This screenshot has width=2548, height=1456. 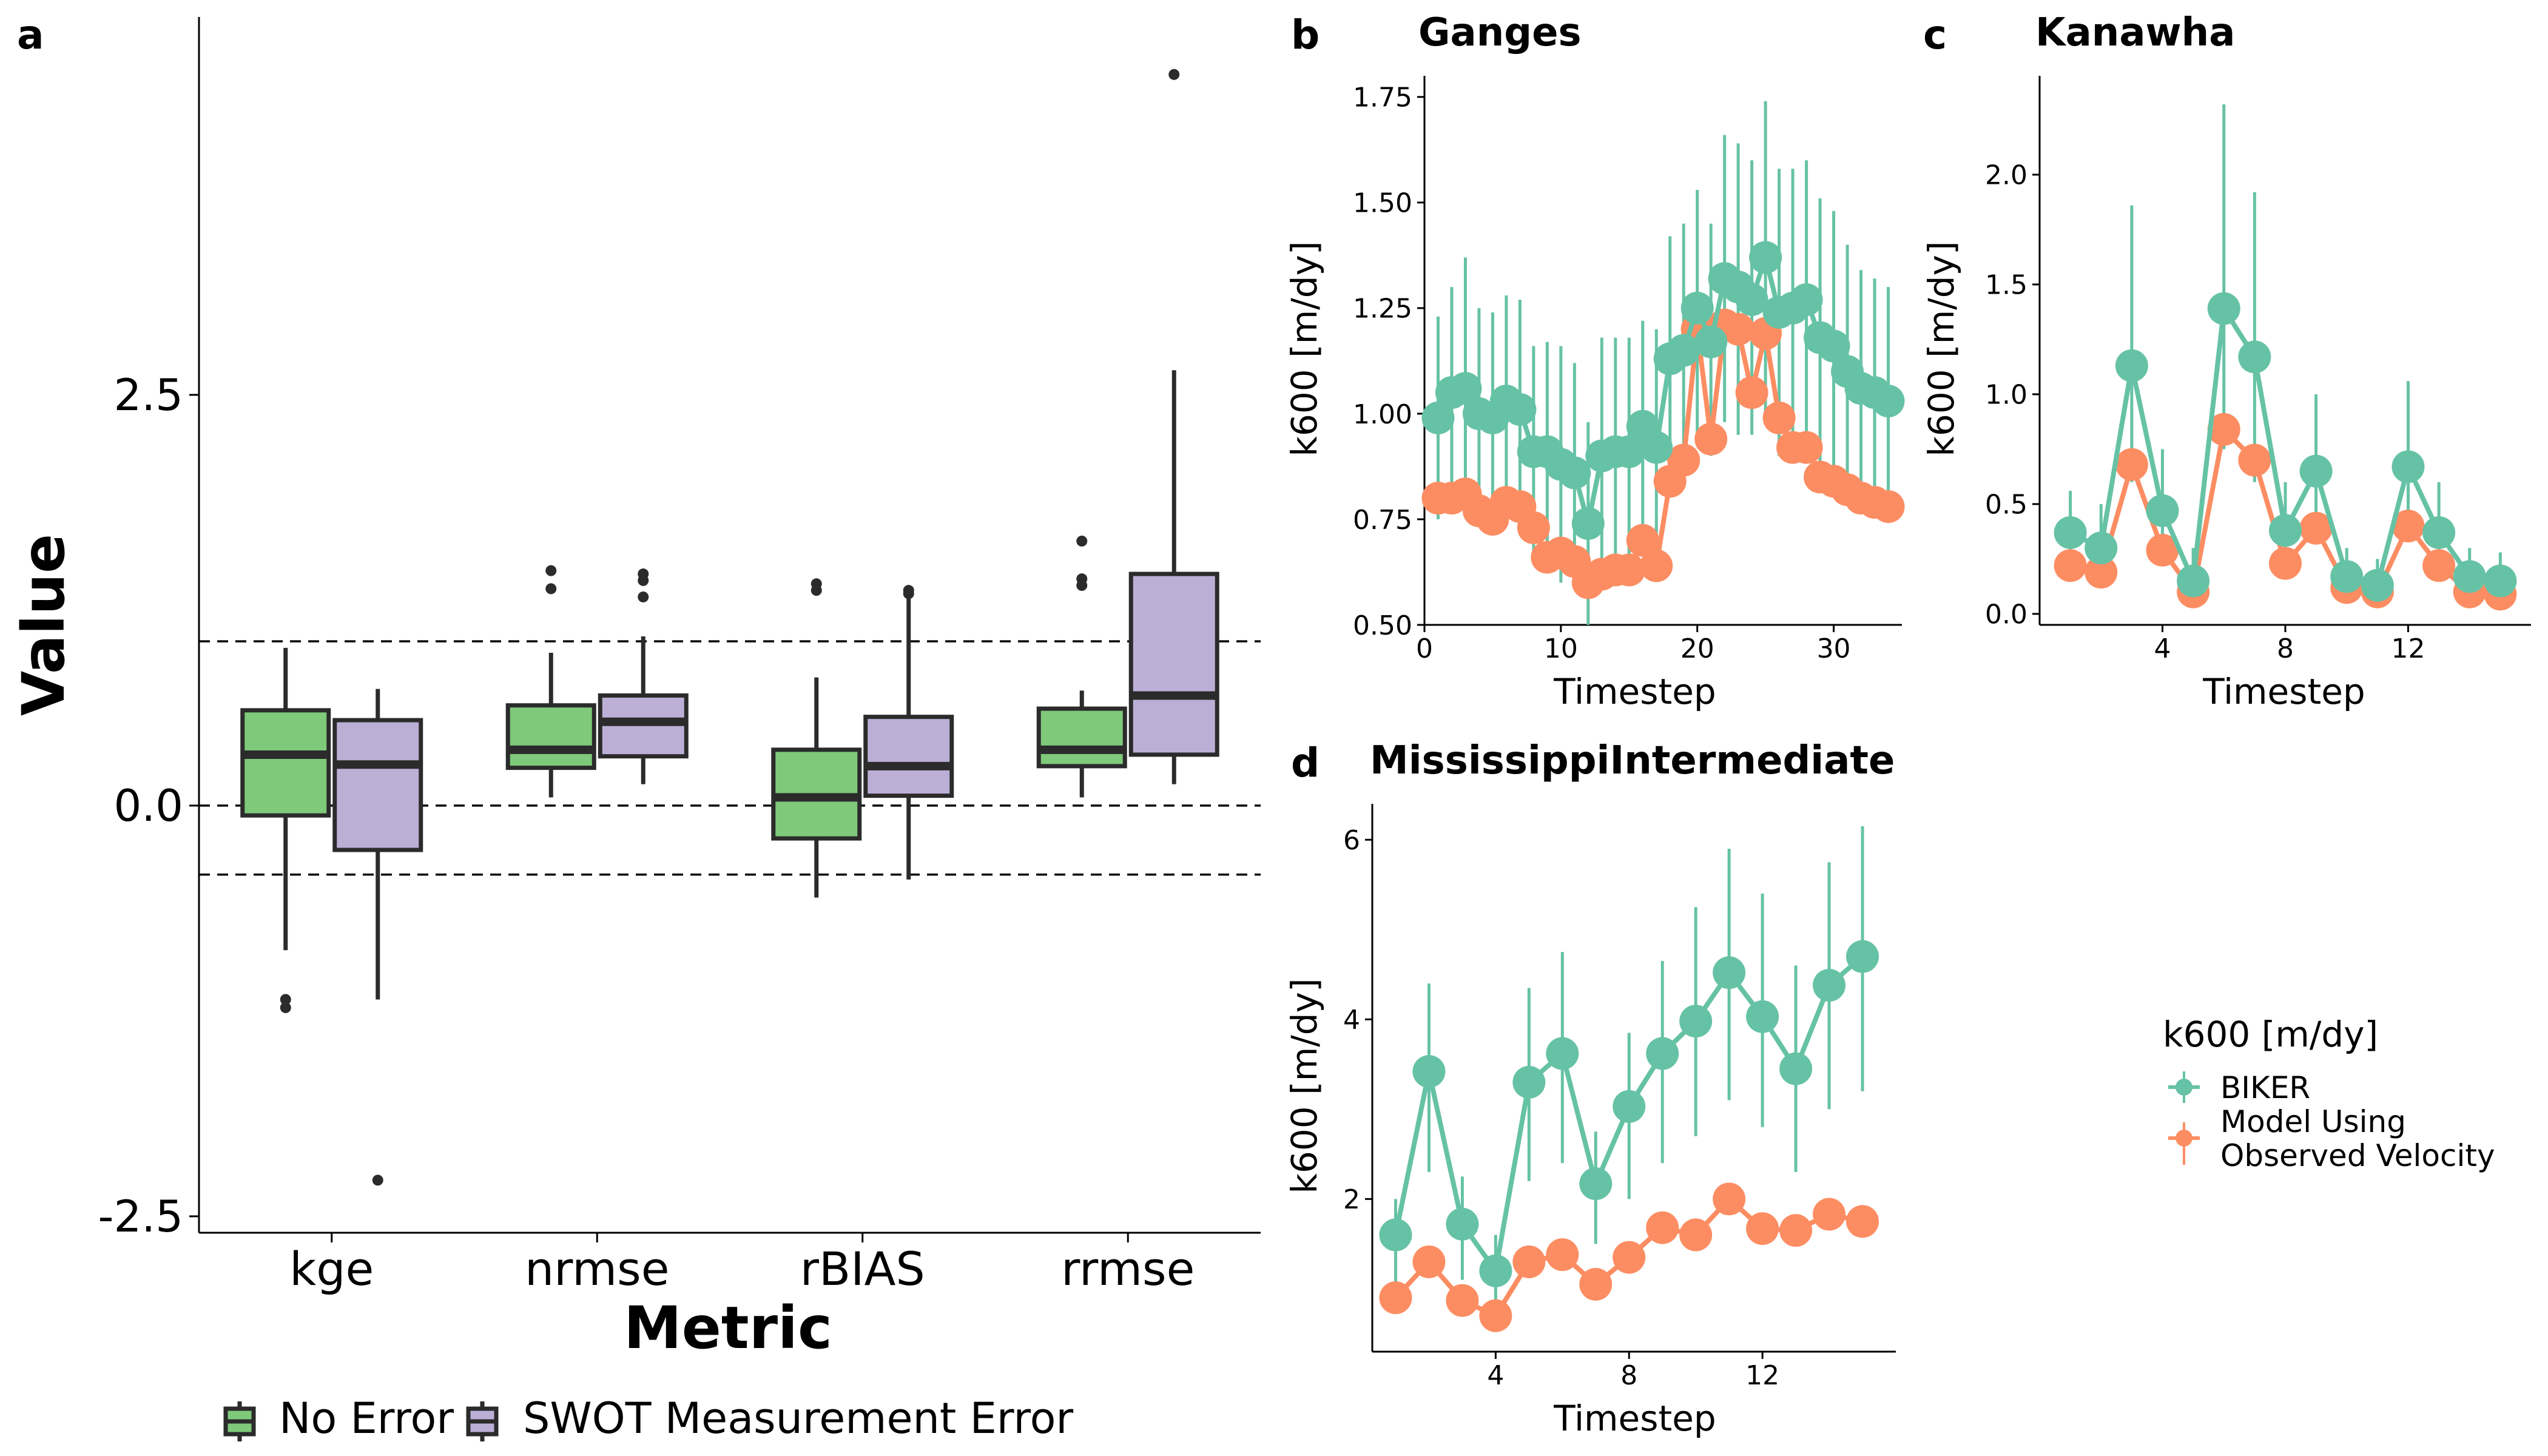 I want to click on panel-c-y-title: k600 [m/dy], so click(x=1941, y=348).